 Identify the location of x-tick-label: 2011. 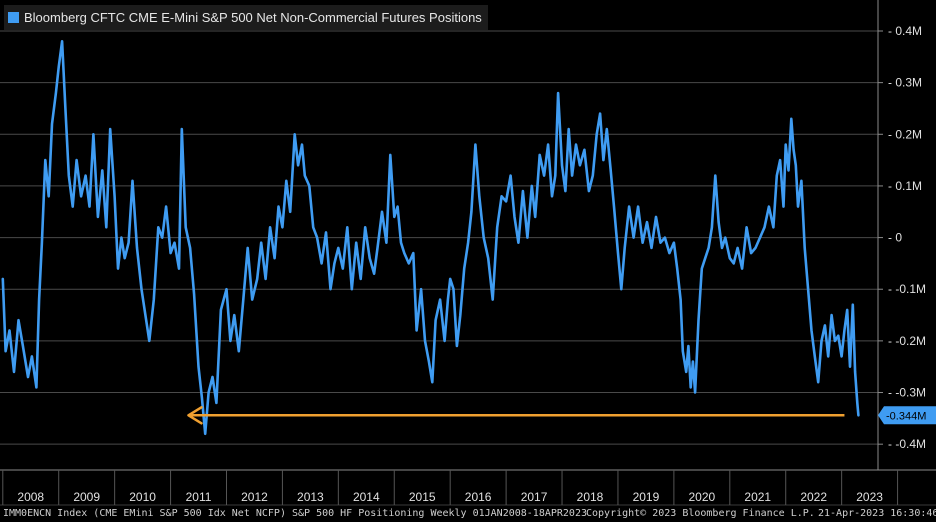
(199, 497).